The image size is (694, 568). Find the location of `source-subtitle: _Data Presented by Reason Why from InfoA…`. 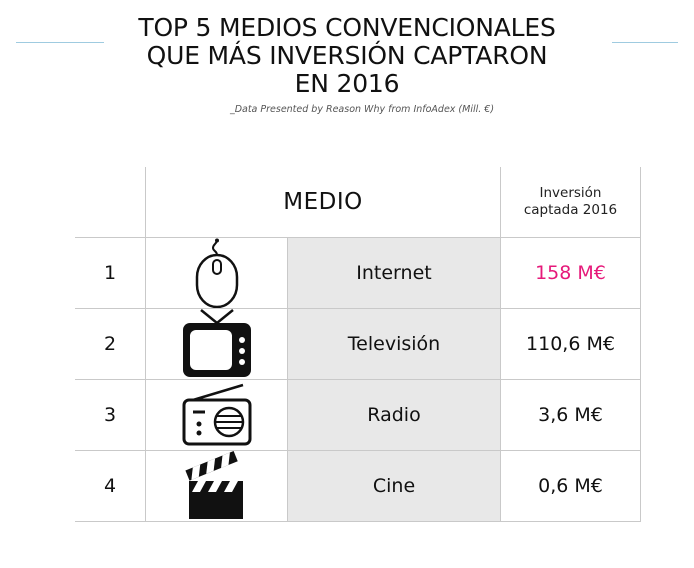

source-subtitle: _Data Presented by Reason Why from InfoA… is located at coordinates (362, 109).